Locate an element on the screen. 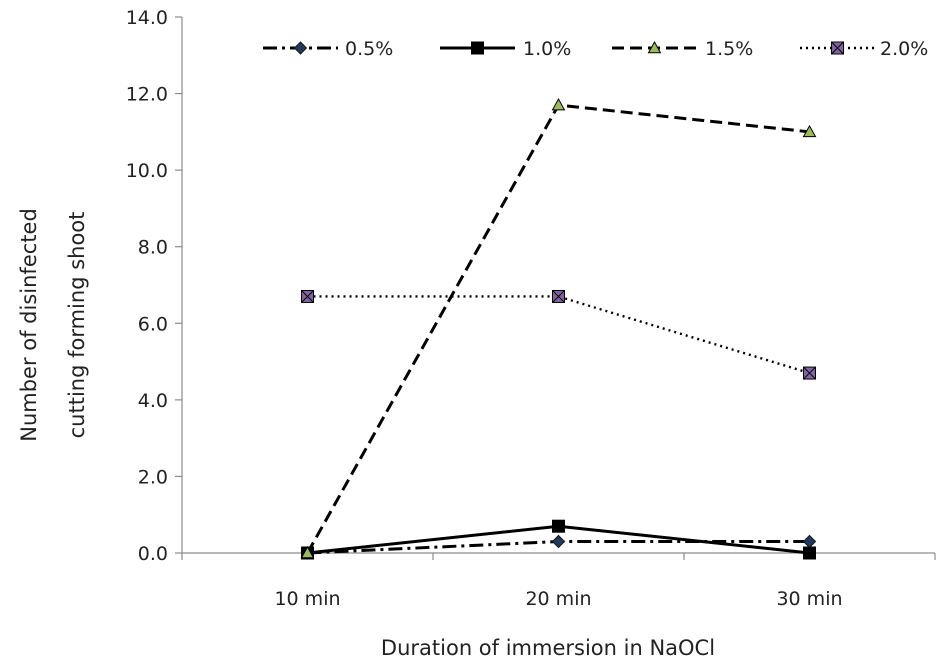 Image resolution: width=941 pixels, height=669 pixels. x-tick-label: 30 min is located at coordinates (809, 599).